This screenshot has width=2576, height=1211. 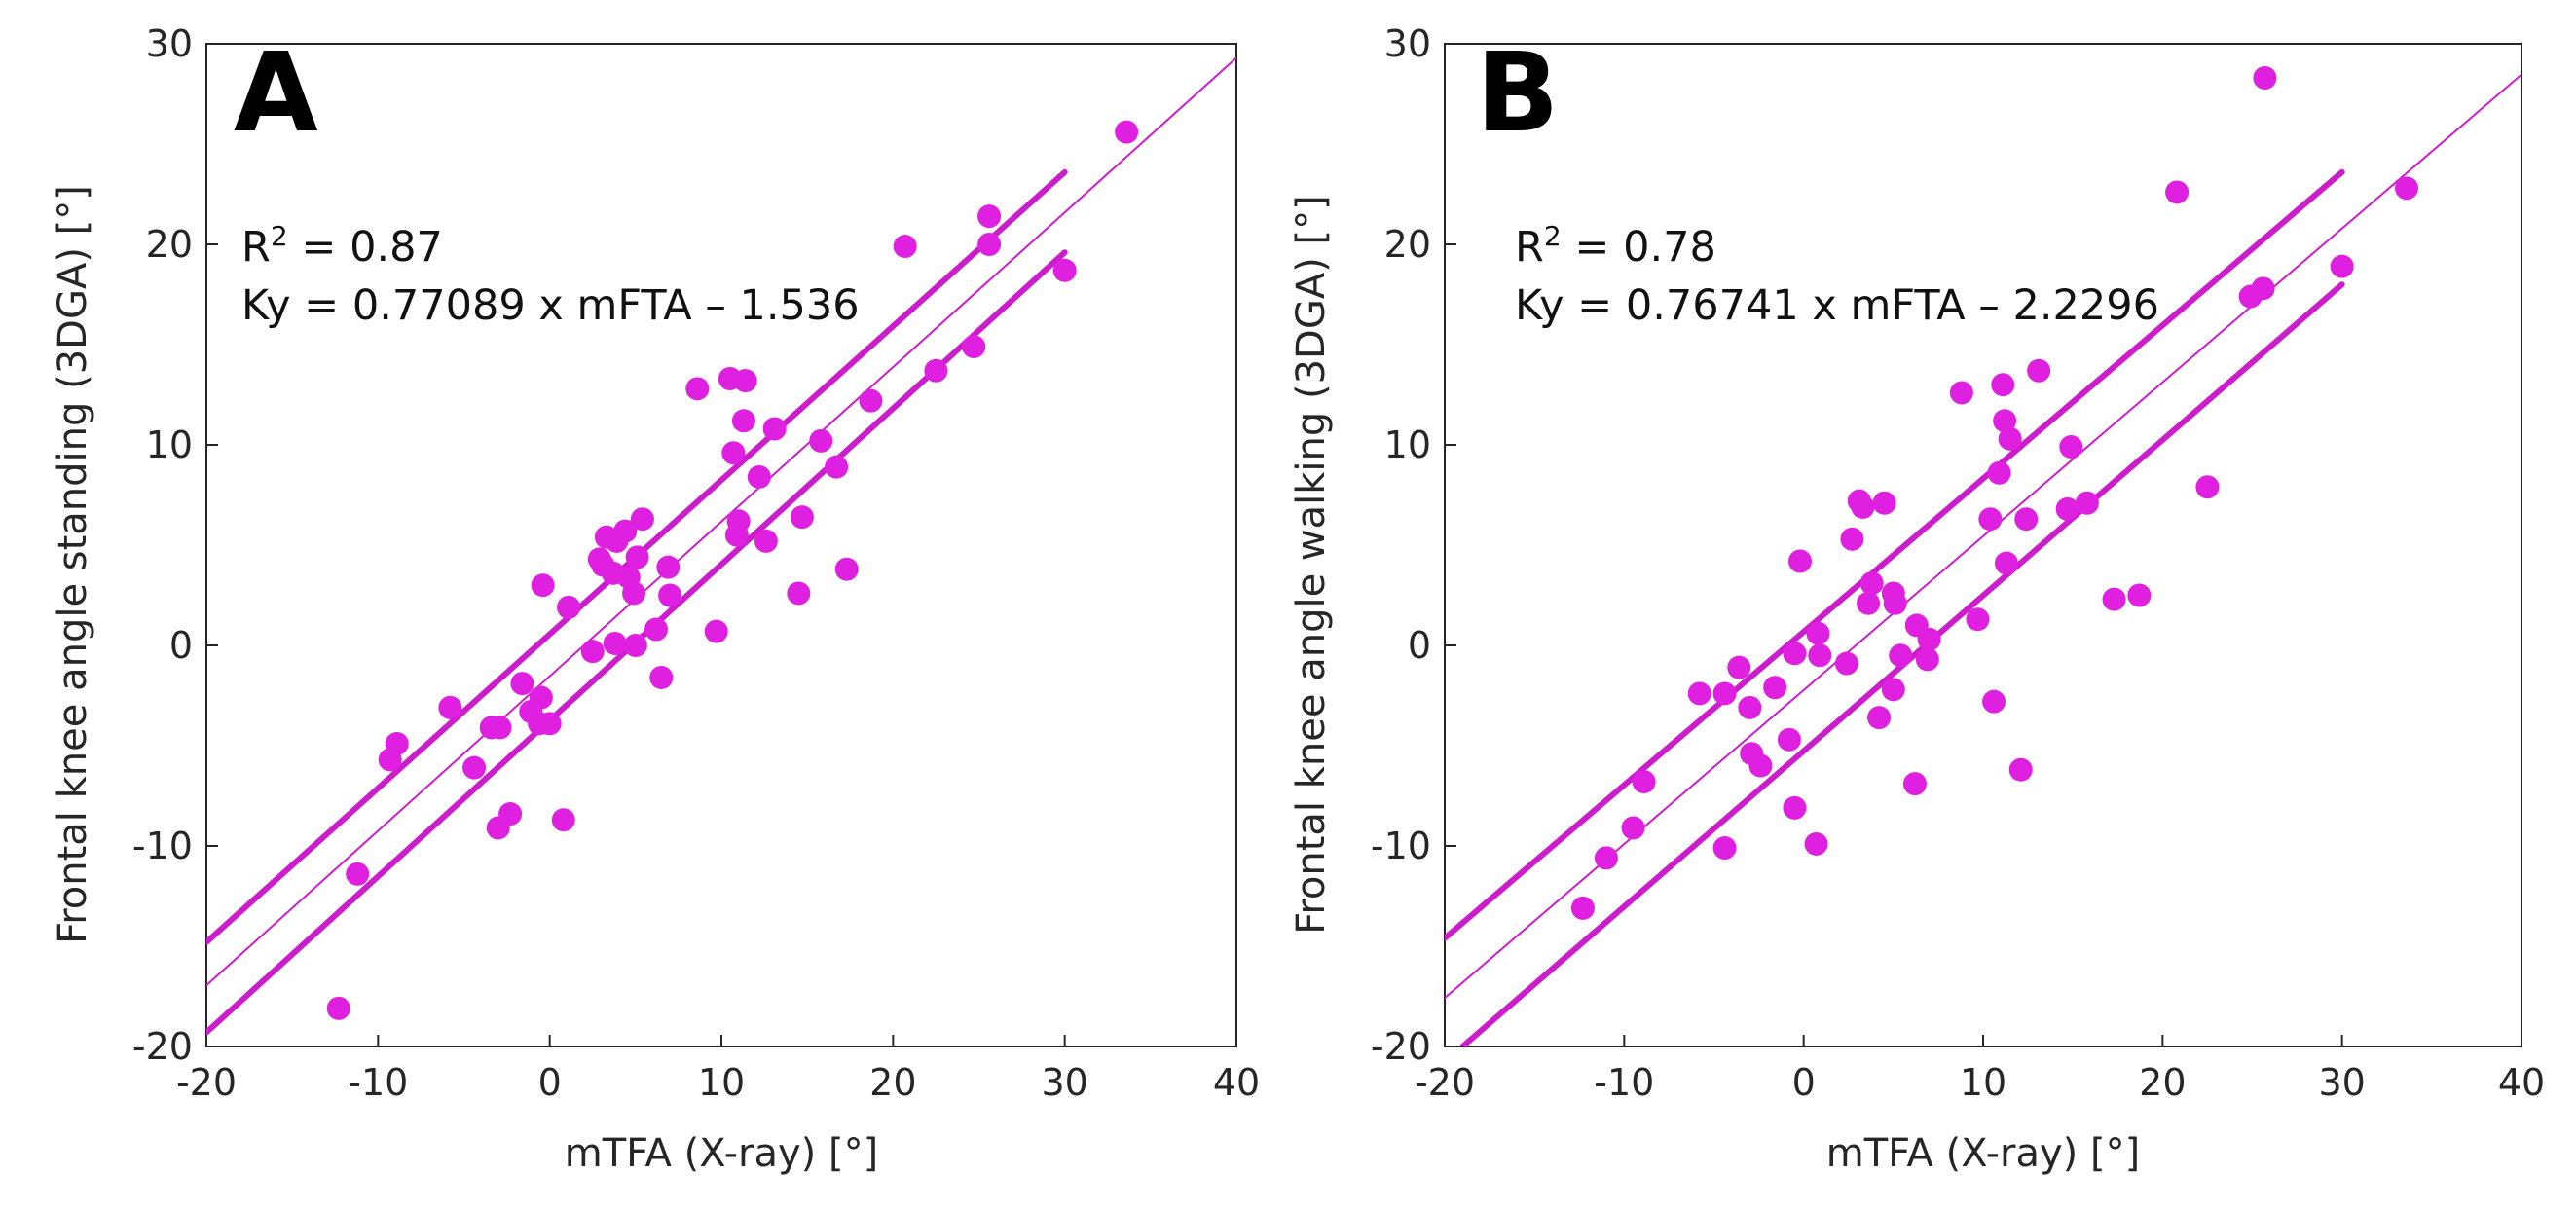 I want to click on y-axis-label-b: Frontal knee angle walking (3DGA) [°], so click(x=1311, y=564).